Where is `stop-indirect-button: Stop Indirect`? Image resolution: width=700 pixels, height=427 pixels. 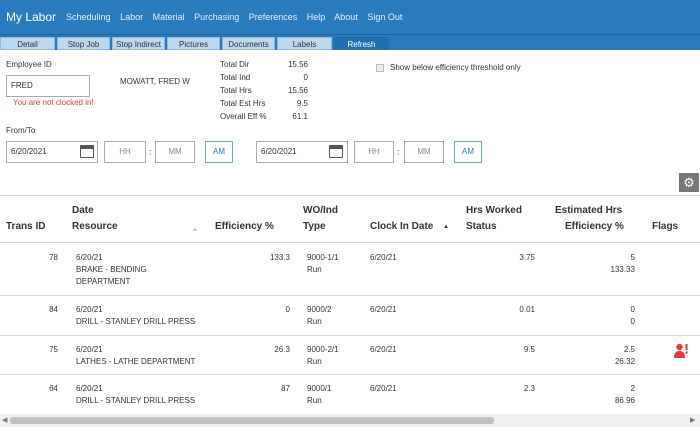 stop-indirect-button: Stop Indirect is located at coordinates (138, 43).